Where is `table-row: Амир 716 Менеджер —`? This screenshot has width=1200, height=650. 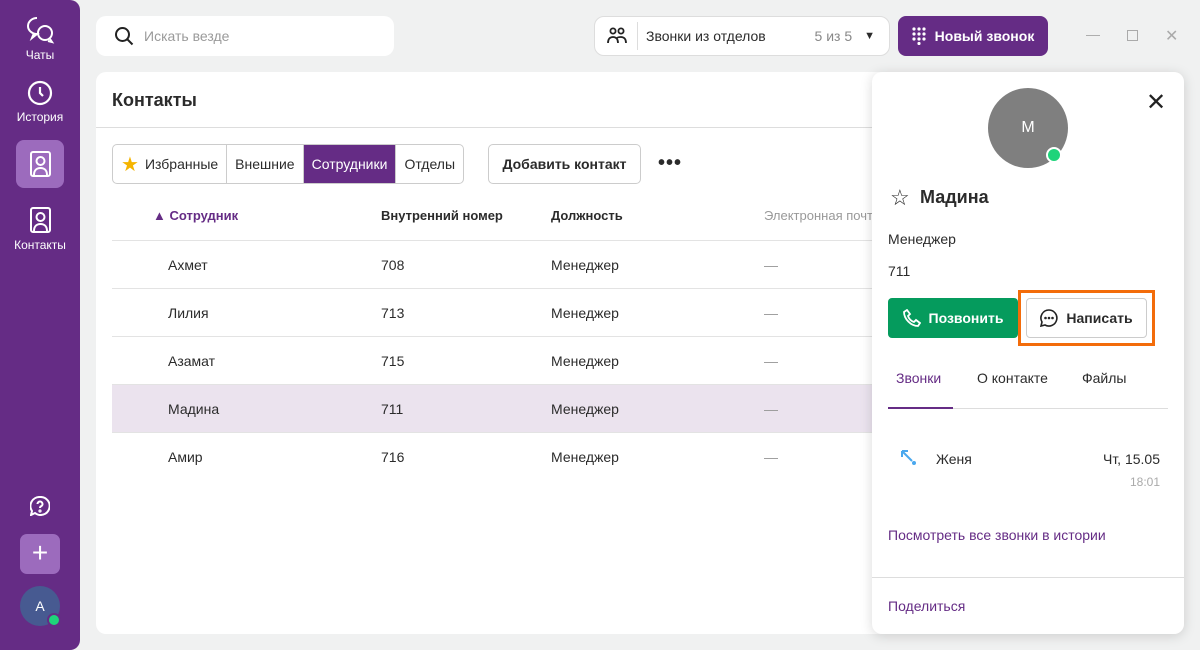
table-row: Амир 716 Менеджер — is located at coordinates (497, 456).